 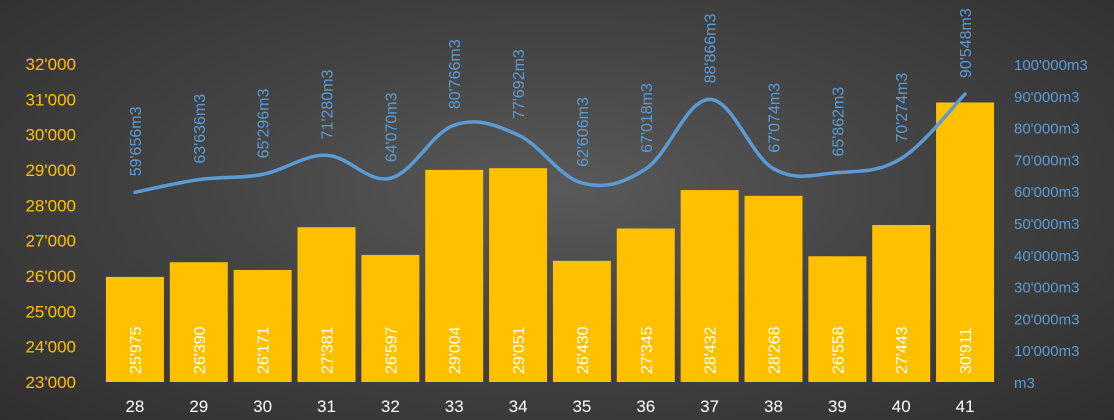 I want to click on x-axis-tick-label: 34, so click(x=518, y=406).